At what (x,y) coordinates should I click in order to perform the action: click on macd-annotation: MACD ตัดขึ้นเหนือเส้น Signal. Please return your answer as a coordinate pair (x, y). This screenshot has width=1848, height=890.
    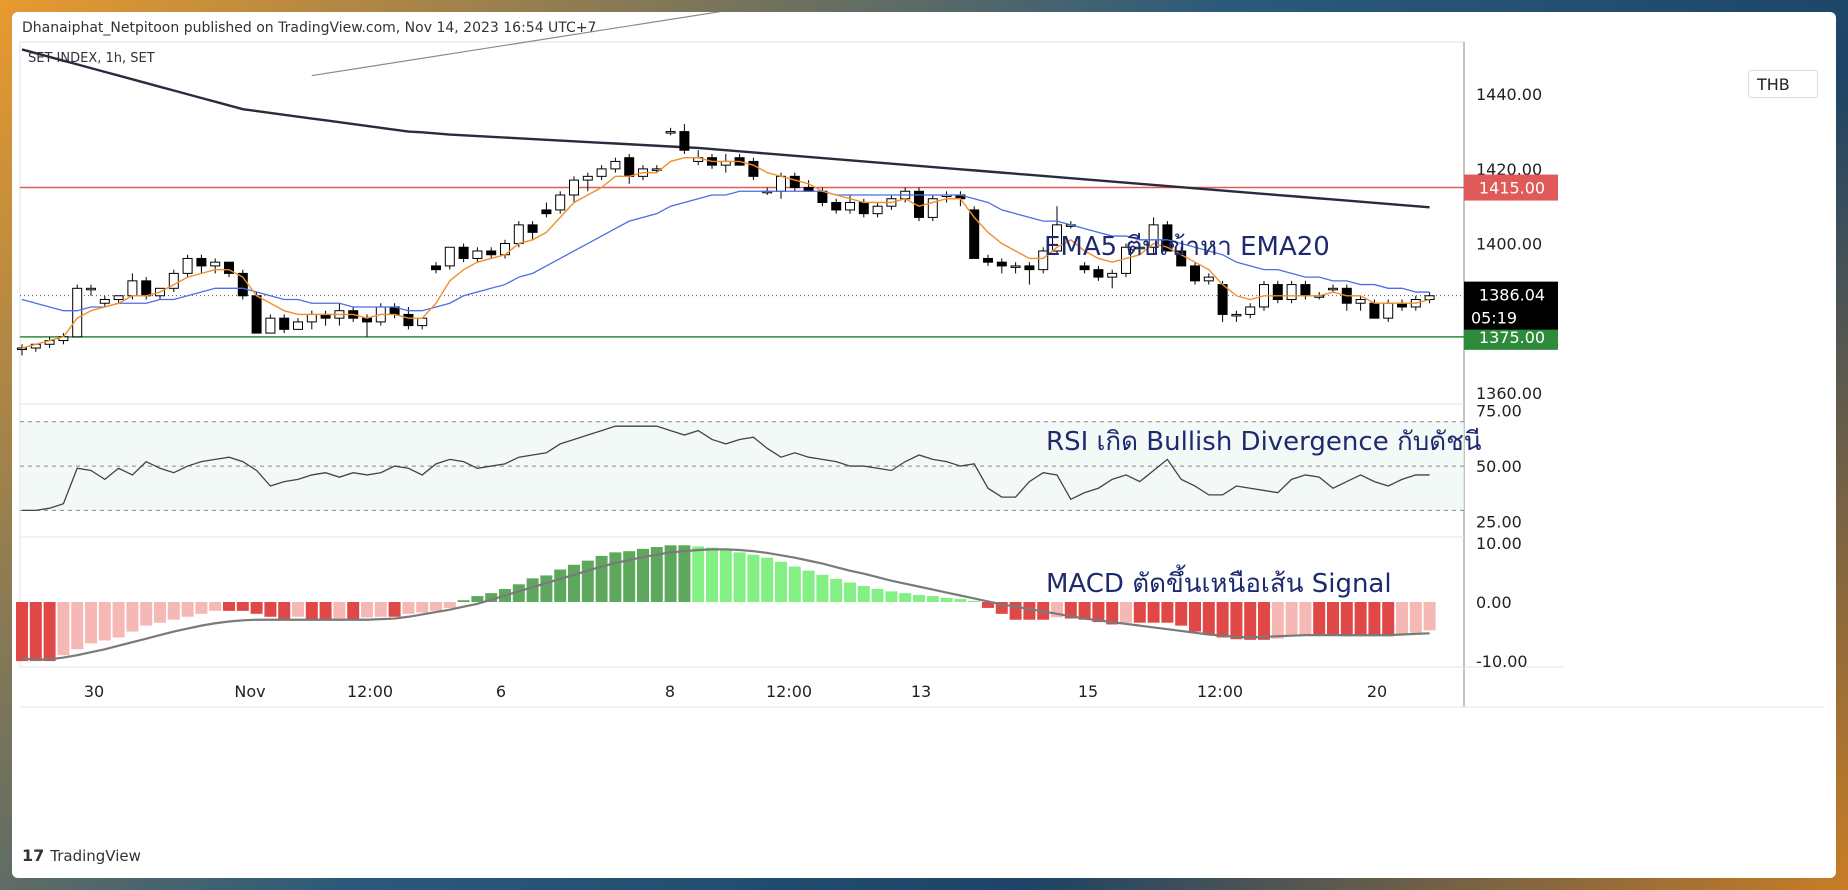
    Looking at the image, I should click on (1219, 581).